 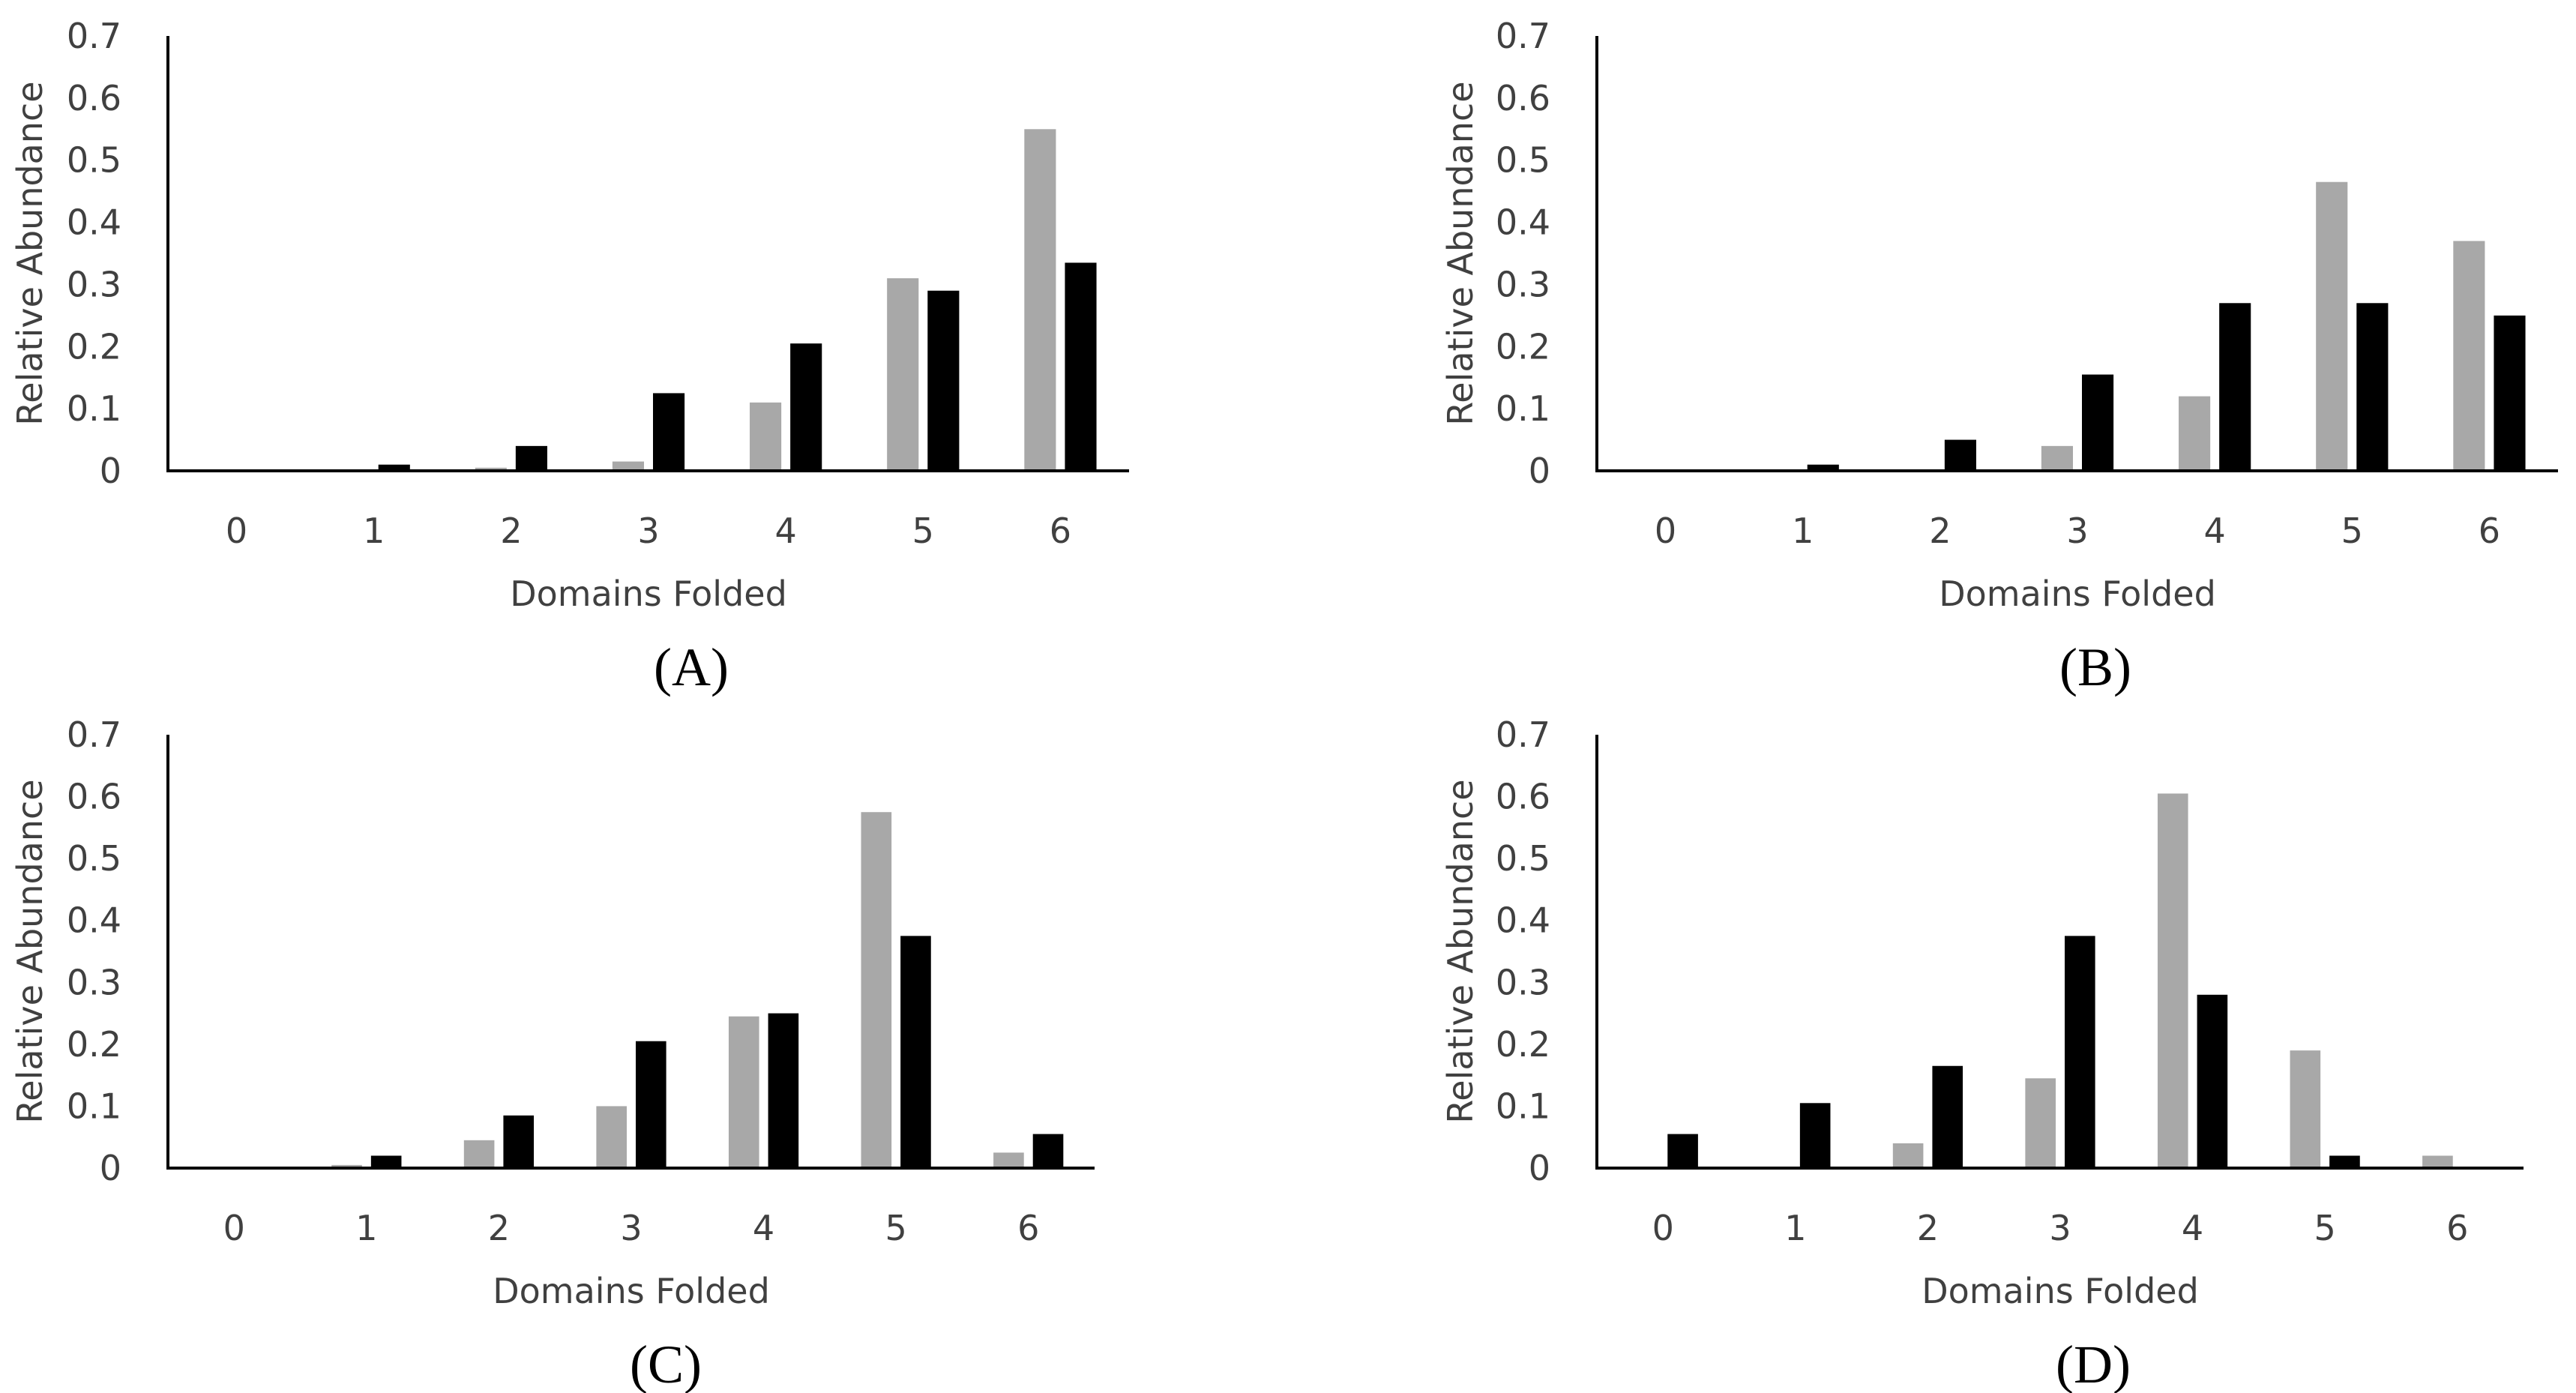 What do you see at coordinates (2095, 667) in the screenshot?
I see `panel-caption: (B)` at bounding box center [2095, 667].